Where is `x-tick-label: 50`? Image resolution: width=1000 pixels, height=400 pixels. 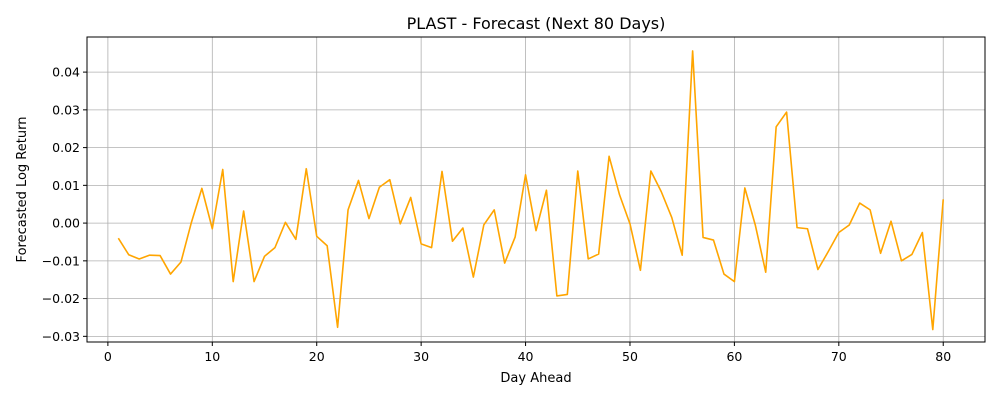
x-tick-label: 50 is located at coordinates (630, 356).